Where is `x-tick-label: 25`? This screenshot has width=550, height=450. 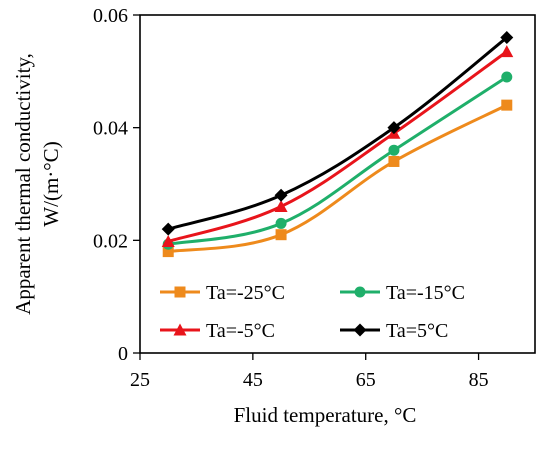 x-tick-label: 25 is located at coordinates (140, 380).